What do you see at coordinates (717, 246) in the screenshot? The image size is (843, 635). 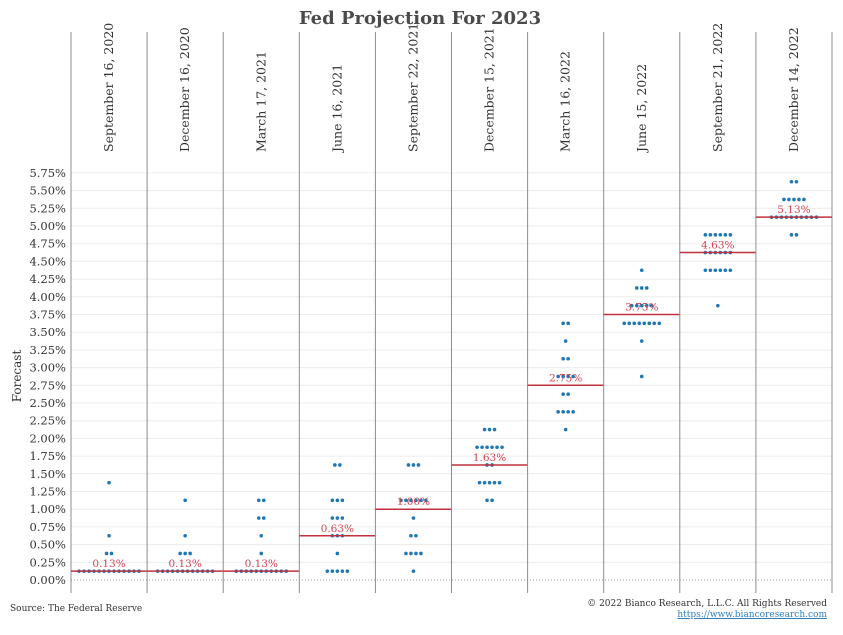 I see `median-label: 4.63%` at bounding box center [717, 246].